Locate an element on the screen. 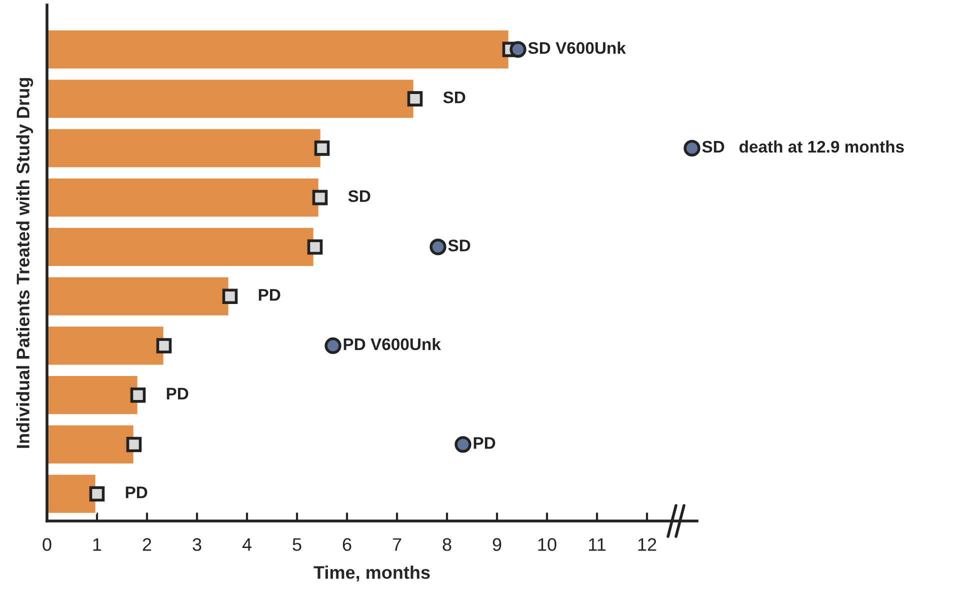  x-tick-label: 12 is located at coordinates (647, 544).